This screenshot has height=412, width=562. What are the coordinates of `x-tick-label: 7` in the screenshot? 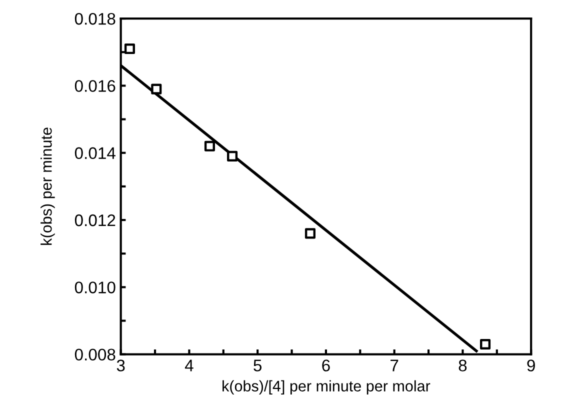 It's located at (394, 366).